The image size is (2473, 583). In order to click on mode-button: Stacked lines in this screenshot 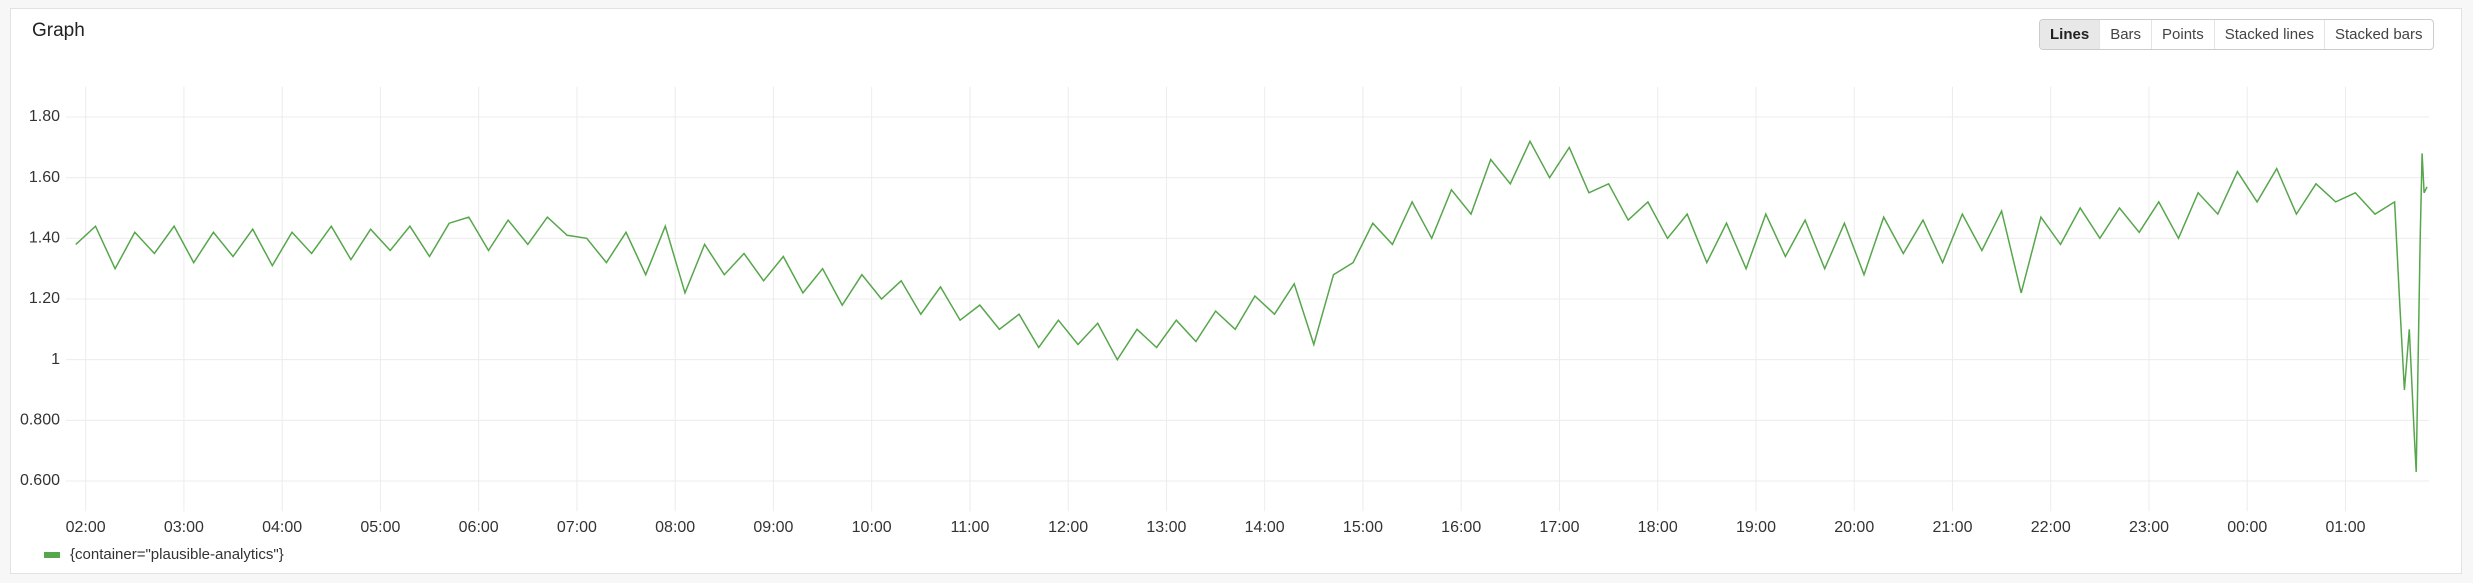, I will do `click(2268, 34)`.